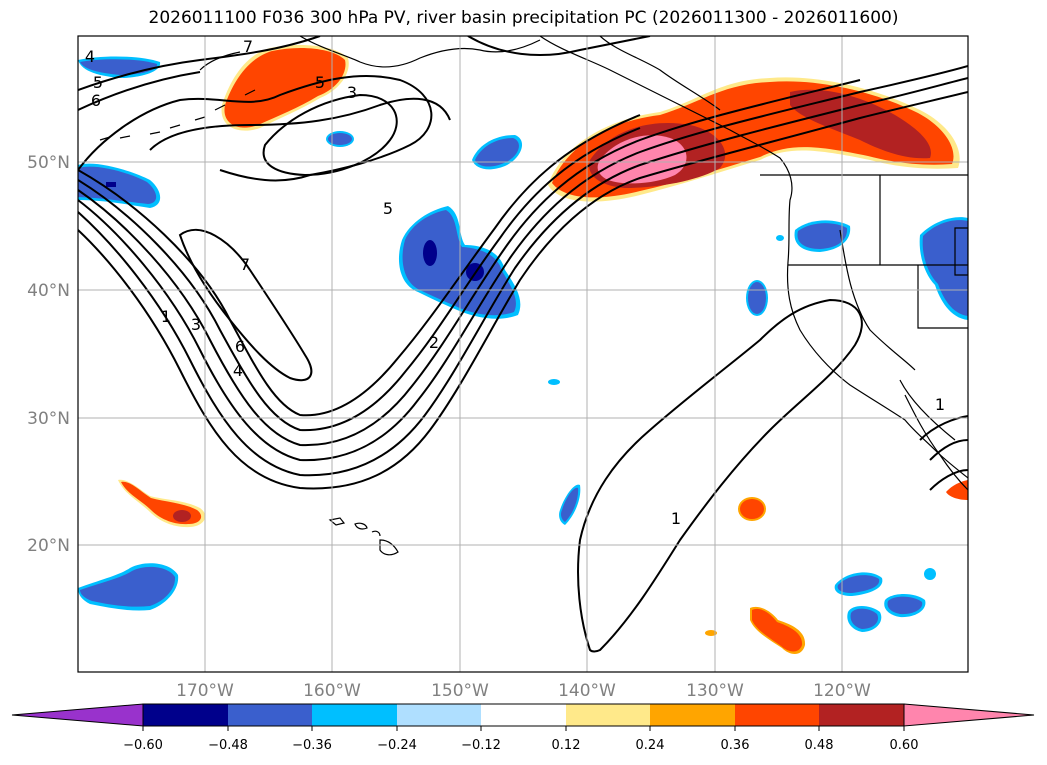  Describe the element at coordinates (77, 715) in the screenshot. I see `colorbar-min-extend` at that location.